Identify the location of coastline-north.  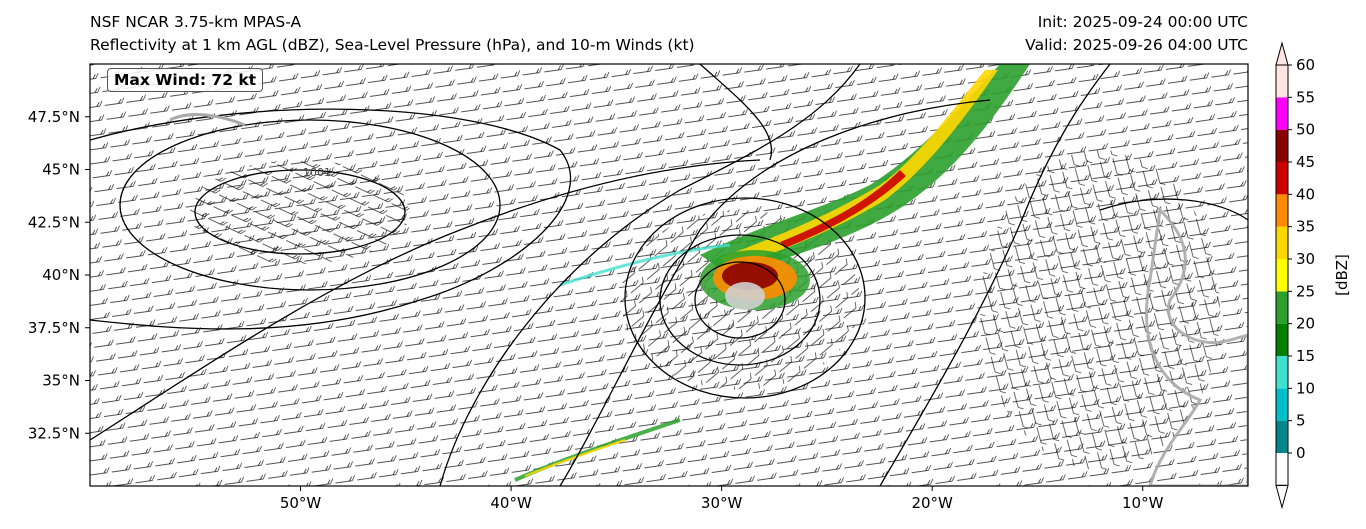
(207, 120).